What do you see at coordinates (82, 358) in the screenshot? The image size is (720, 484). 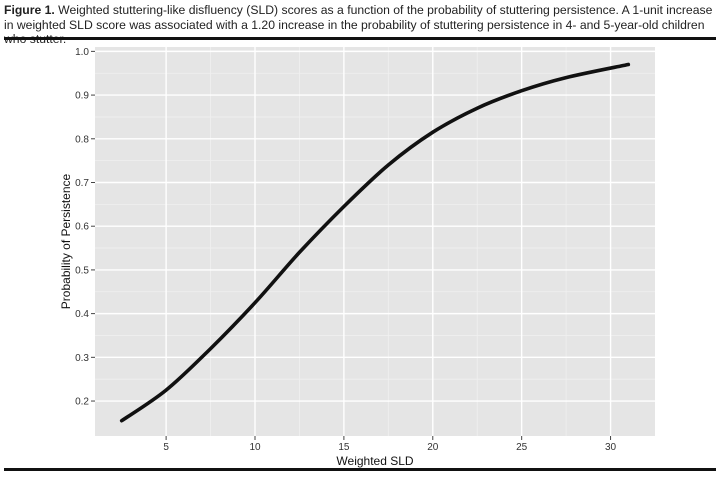 I see `y-tick-label: 0.3` at bounding box center [82, 358].